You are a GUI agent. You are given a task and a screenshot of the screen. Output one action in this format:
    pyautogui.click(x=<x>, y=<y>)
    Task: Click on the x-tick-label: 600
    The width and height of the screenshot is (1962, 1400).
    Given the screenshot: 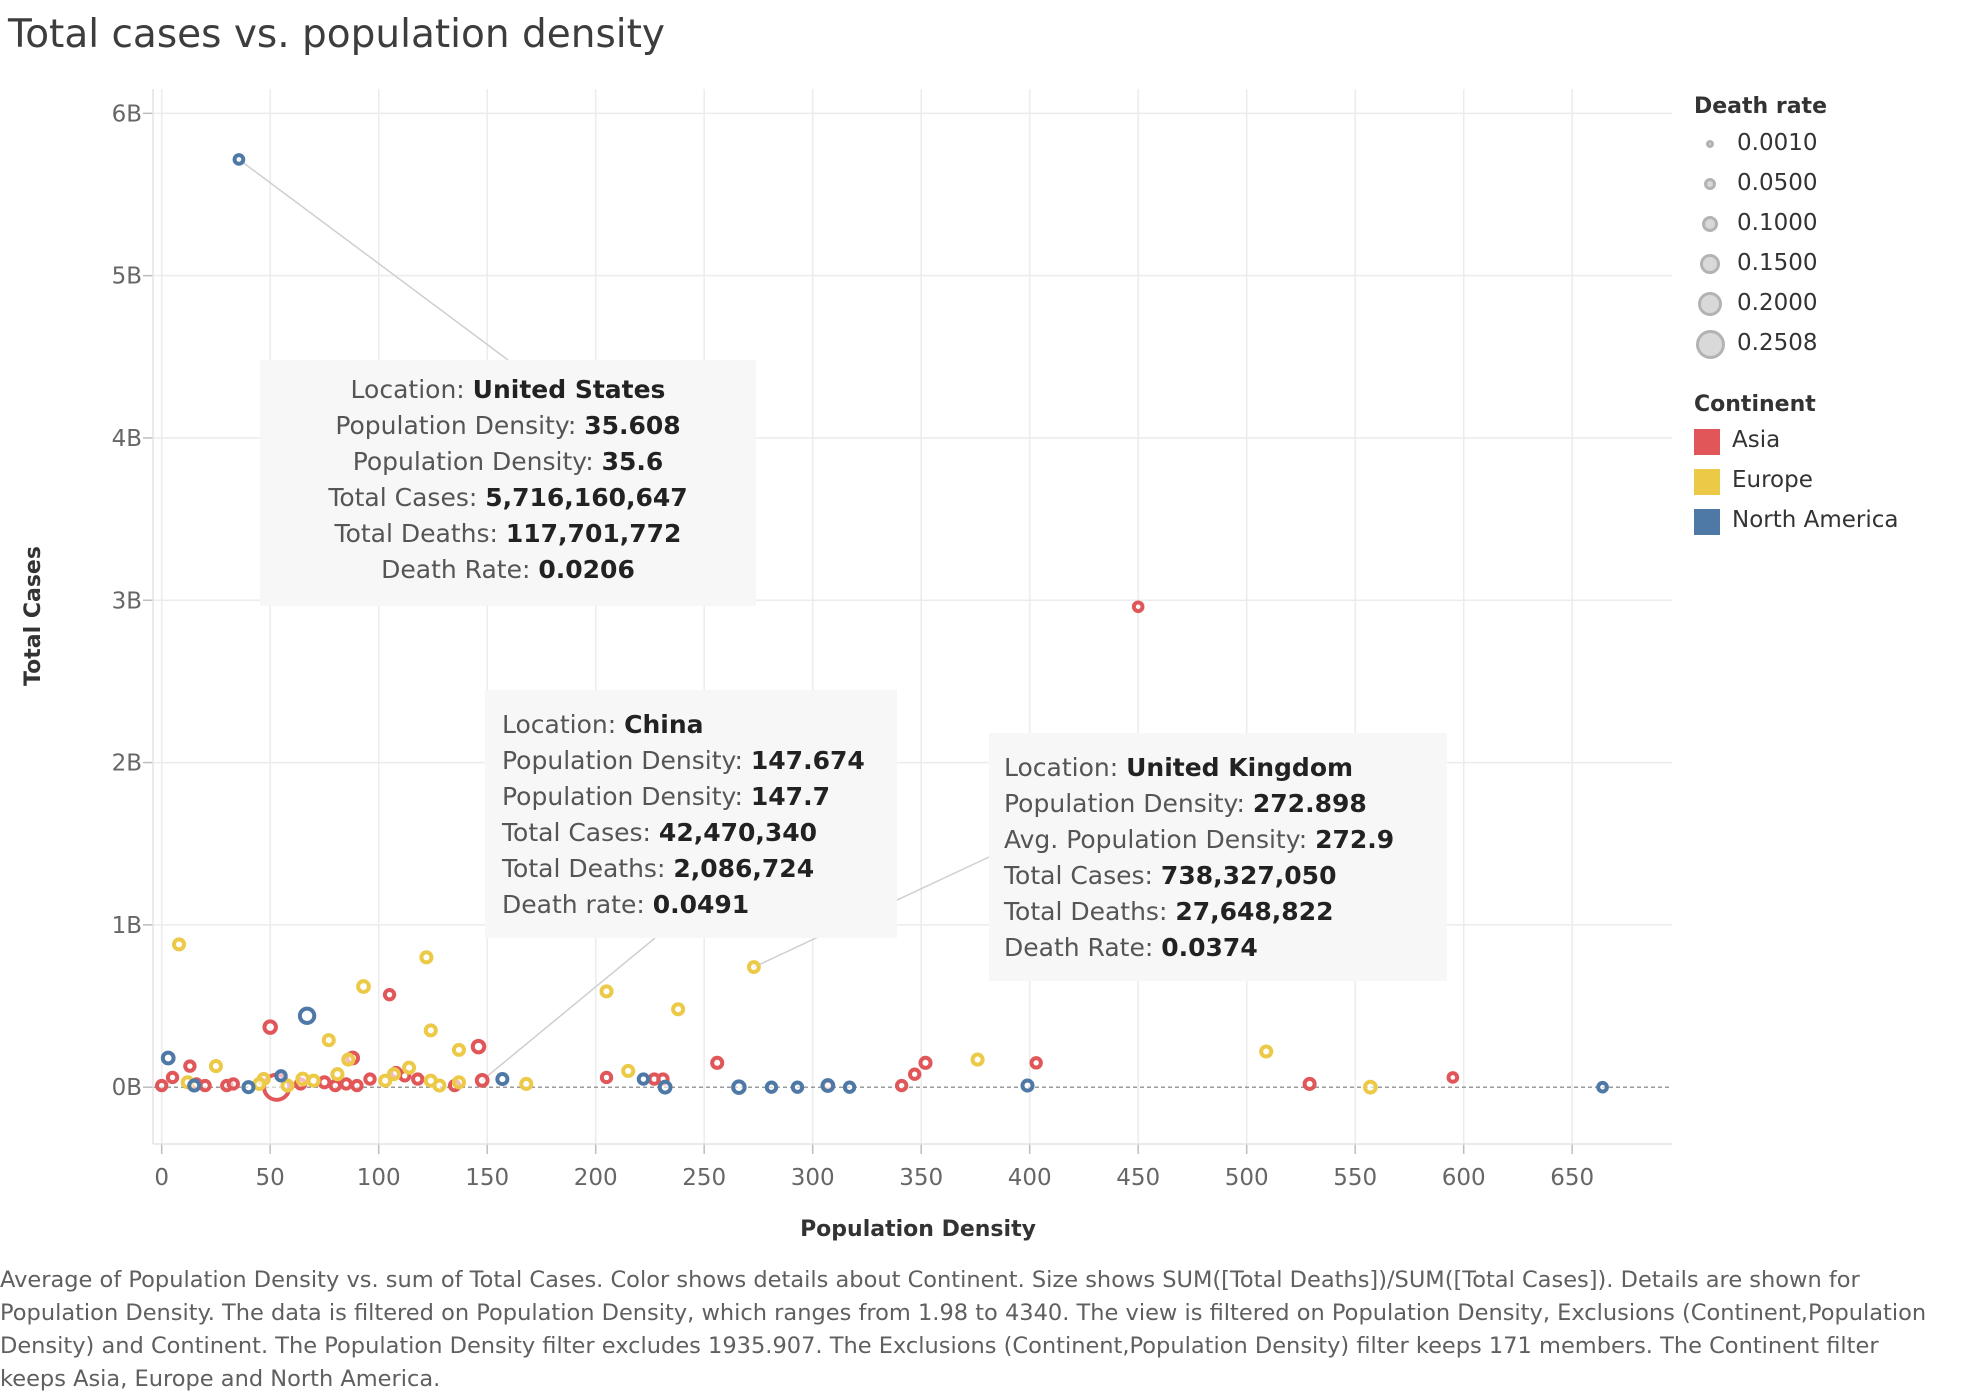 What is the action you would take?
    pyautogui.click(x=1464, y=1178)
    